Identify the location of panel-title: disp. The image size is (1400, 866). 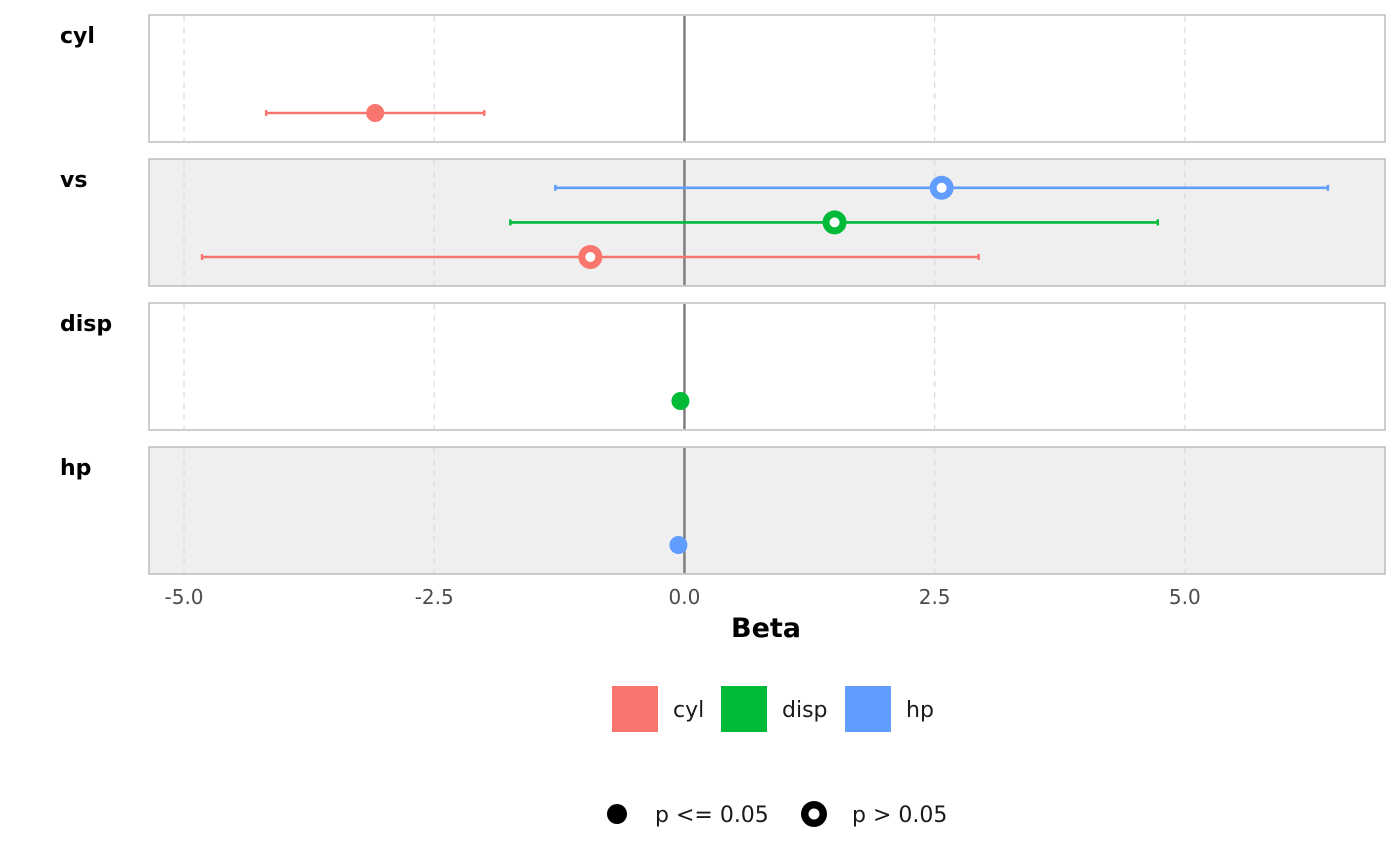
(86, 324).